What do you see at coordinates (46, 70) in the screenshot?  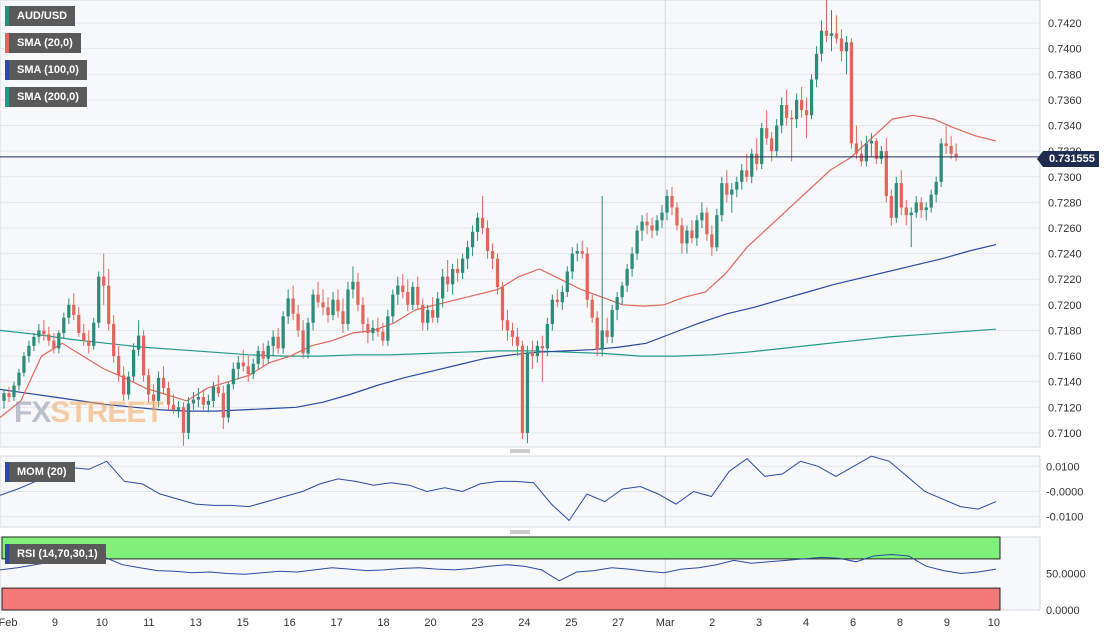 I see `legend-sma100: SMA (100,0)` at bounding box center [46, 70].